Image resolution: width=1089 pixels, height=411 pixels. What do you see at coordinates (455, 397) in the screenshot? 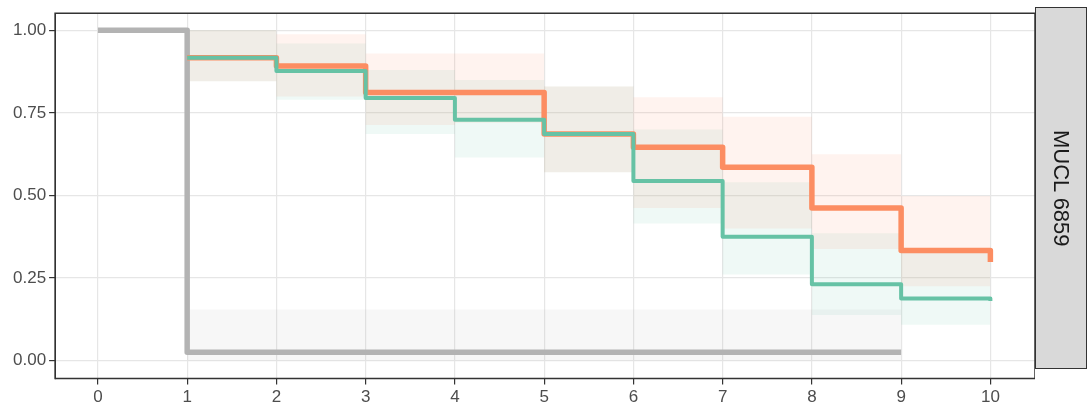
I see `x-tick-label: 4` at bounding box center [455, 397].